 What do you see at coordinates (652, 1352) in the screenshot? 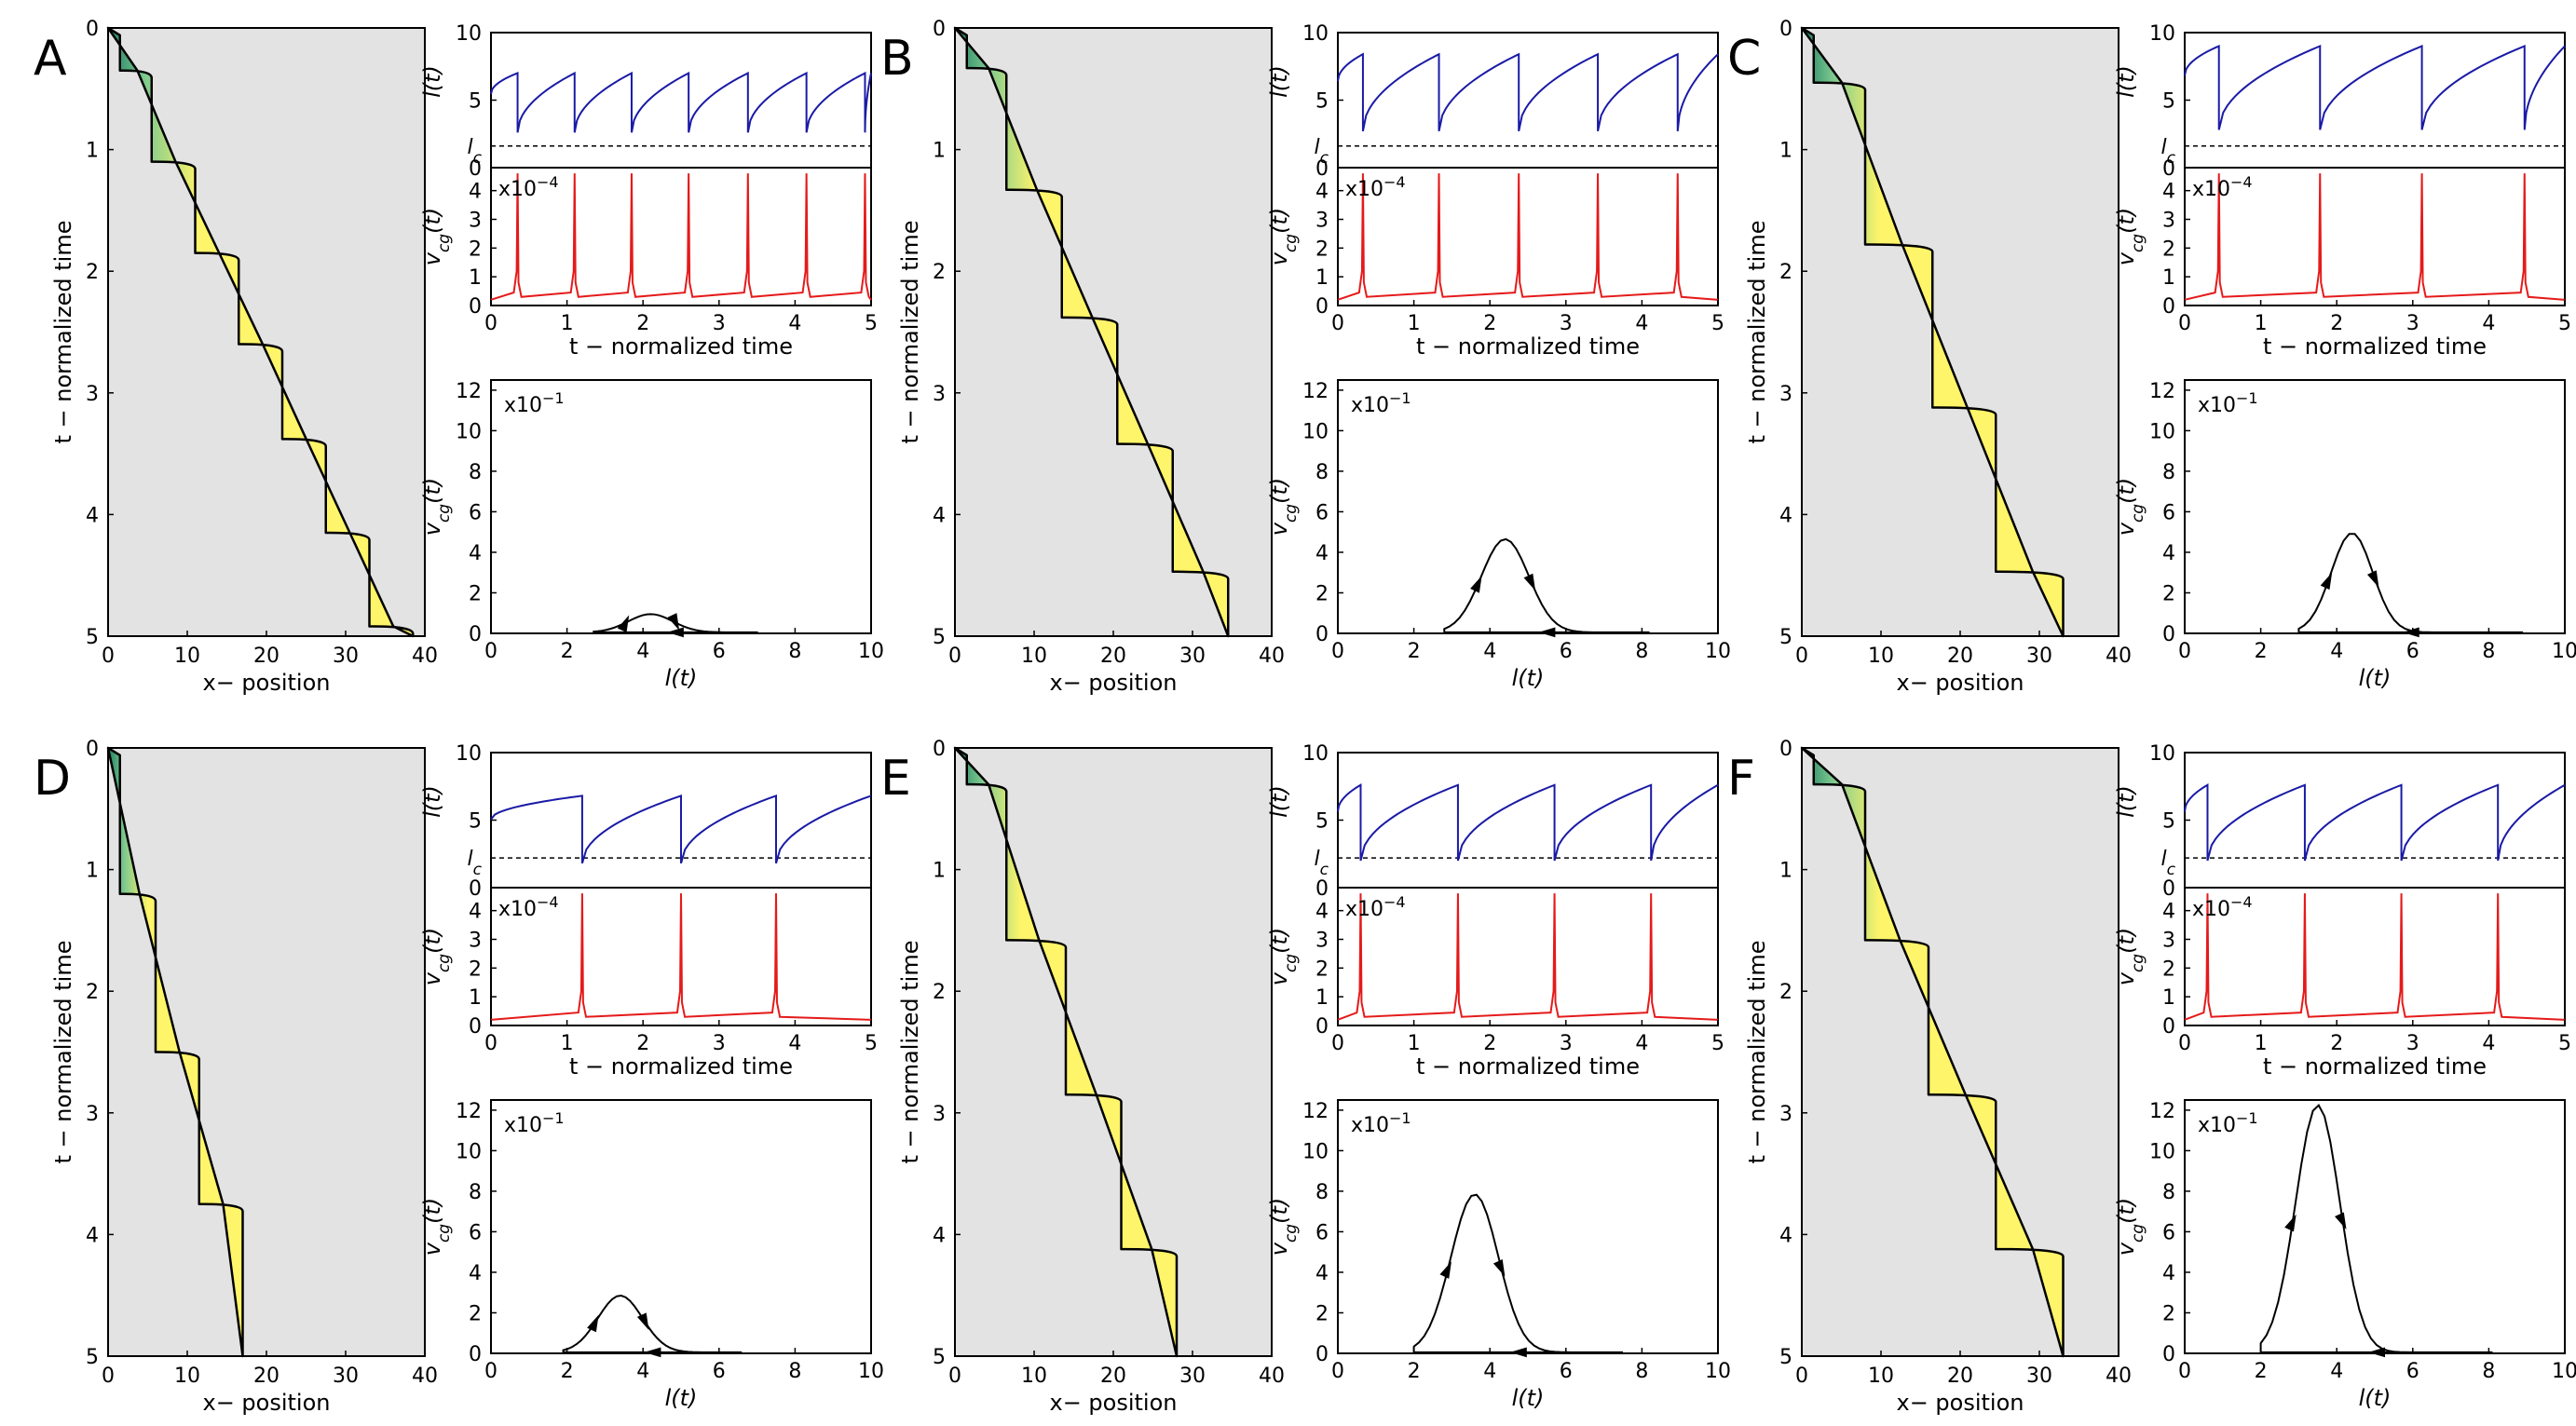
I see `phase-arrow-back` at bounding box center [652, 1352].